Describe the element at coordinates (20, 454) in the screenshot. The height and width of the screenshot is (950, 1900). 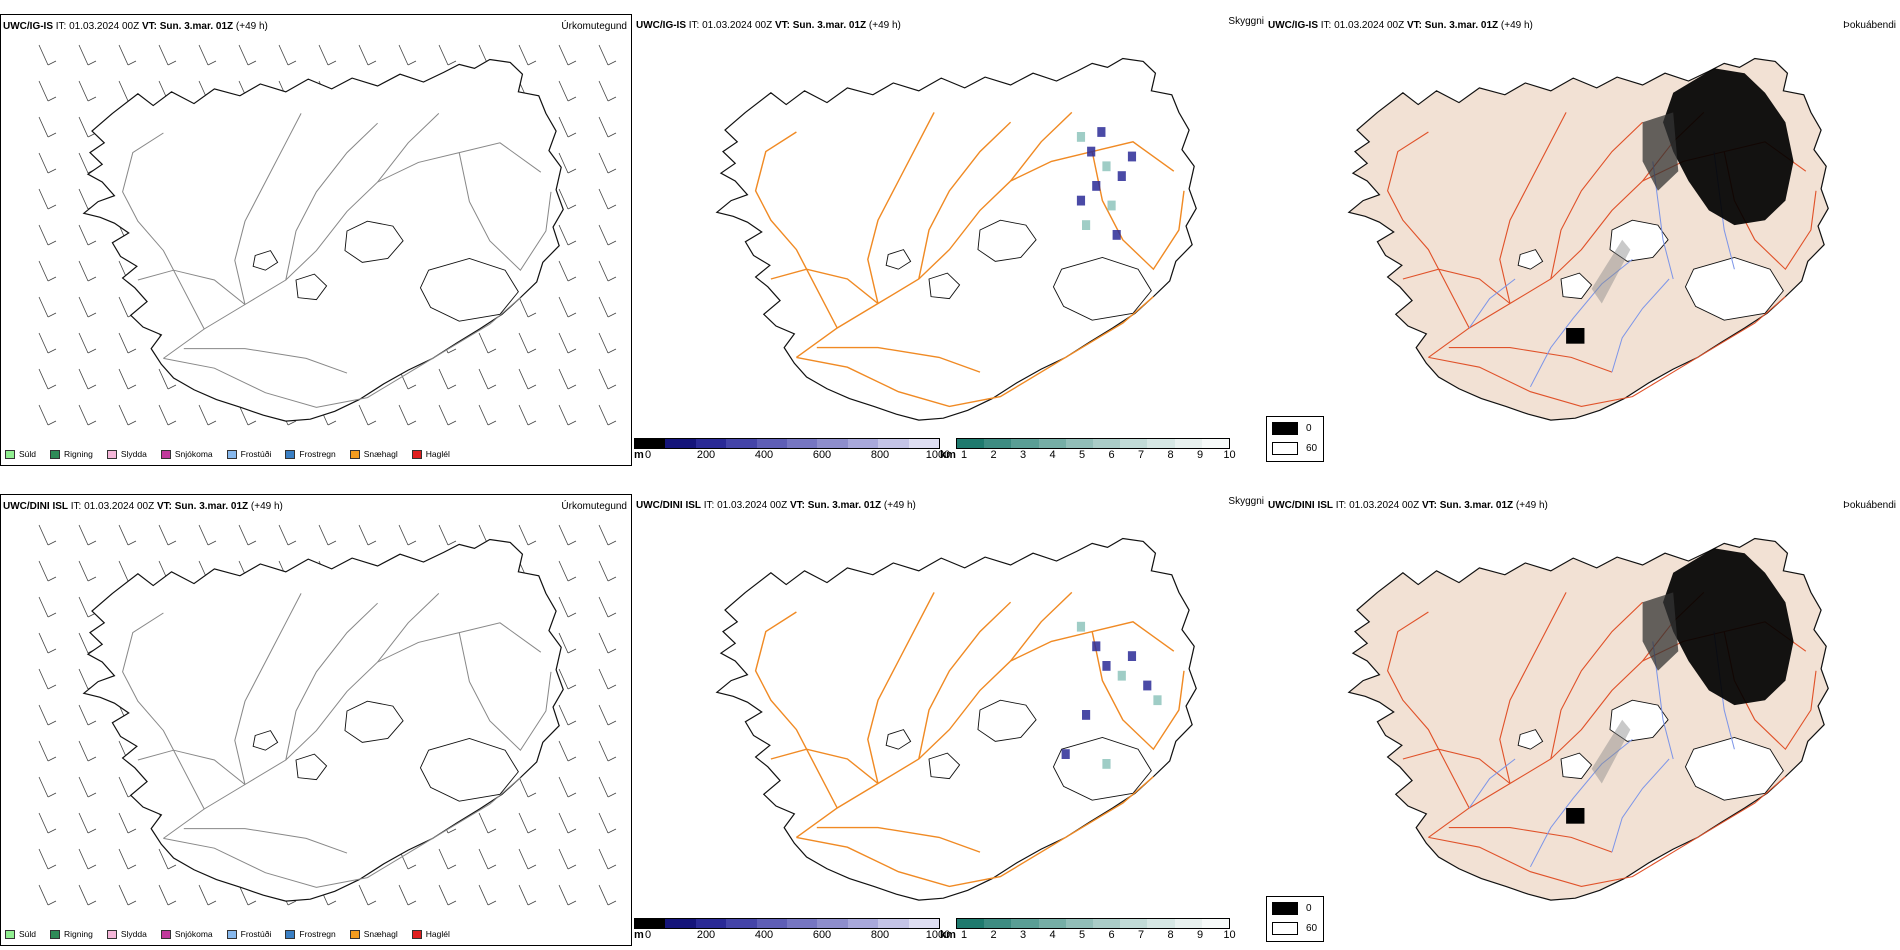
I see `legend-item: Súld` at that location.